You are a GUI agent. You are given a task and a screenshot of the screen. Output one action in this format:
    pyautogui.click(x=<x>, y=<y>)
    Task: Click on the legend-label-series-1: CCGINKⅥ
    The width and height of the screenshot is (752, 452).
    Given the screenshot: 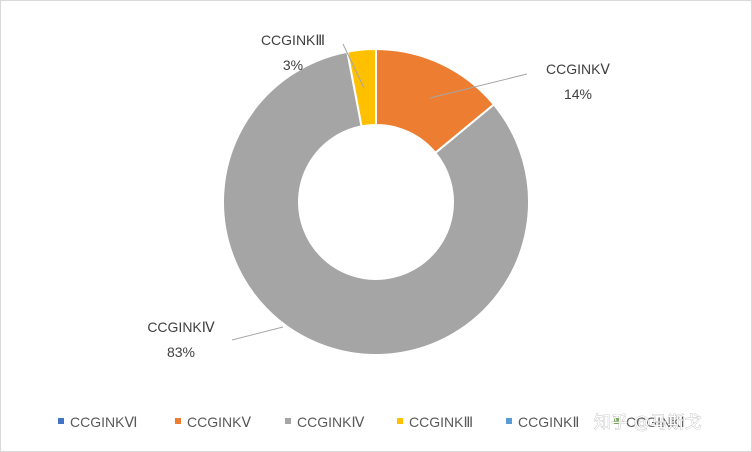 What is the action you would take?
    pyautogui.click(x=103, y=422)
    